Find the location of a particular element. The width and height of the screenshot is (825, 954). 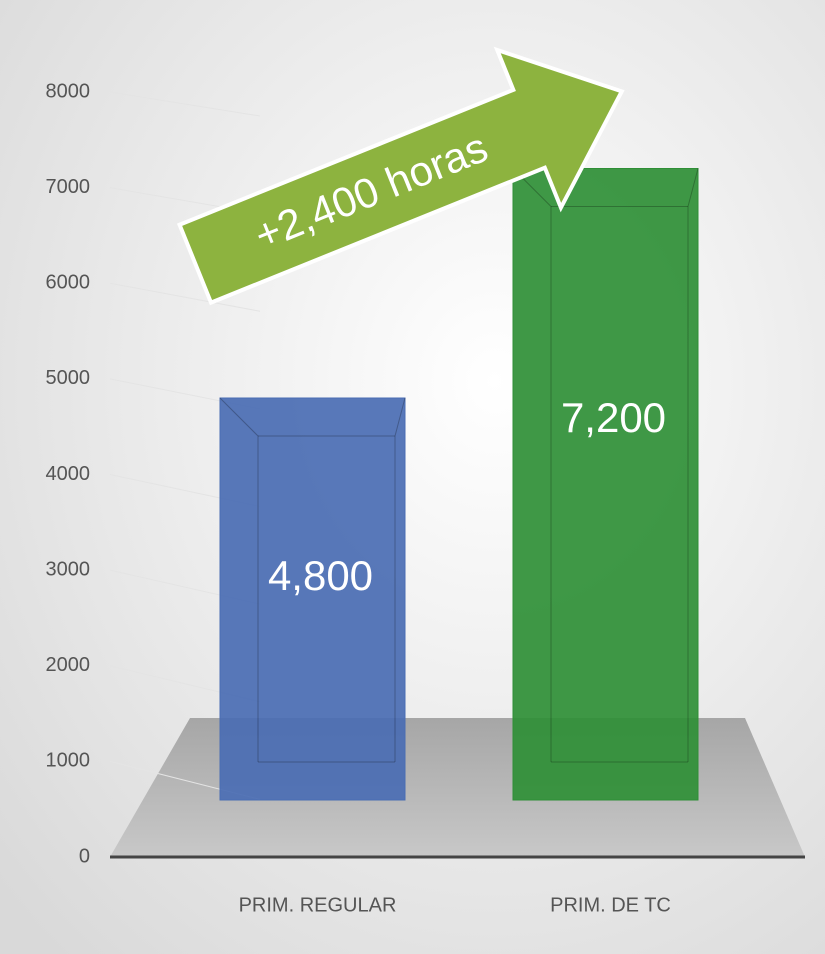

y-tick-label: 5000 is located at coordinates (68, 378).